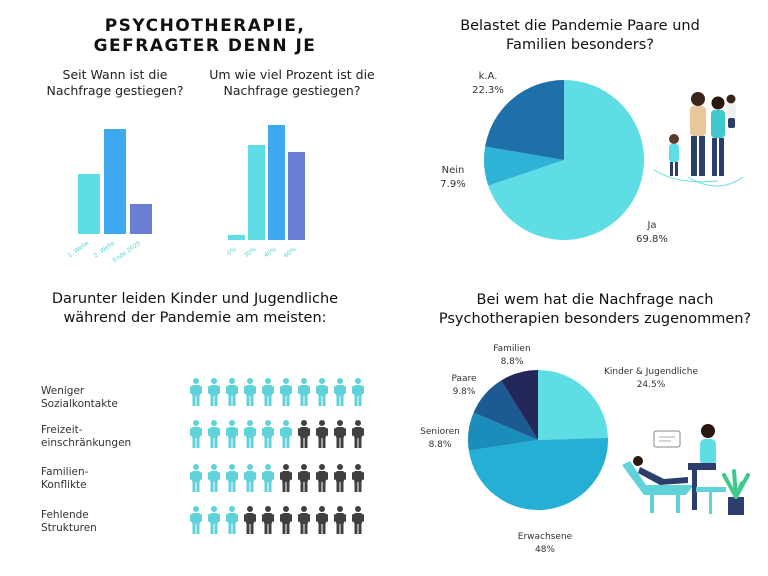  What do you see at coordinates (277, 456) in the screenshot?
I see `icon-grid` at bounding box center [277, 456].